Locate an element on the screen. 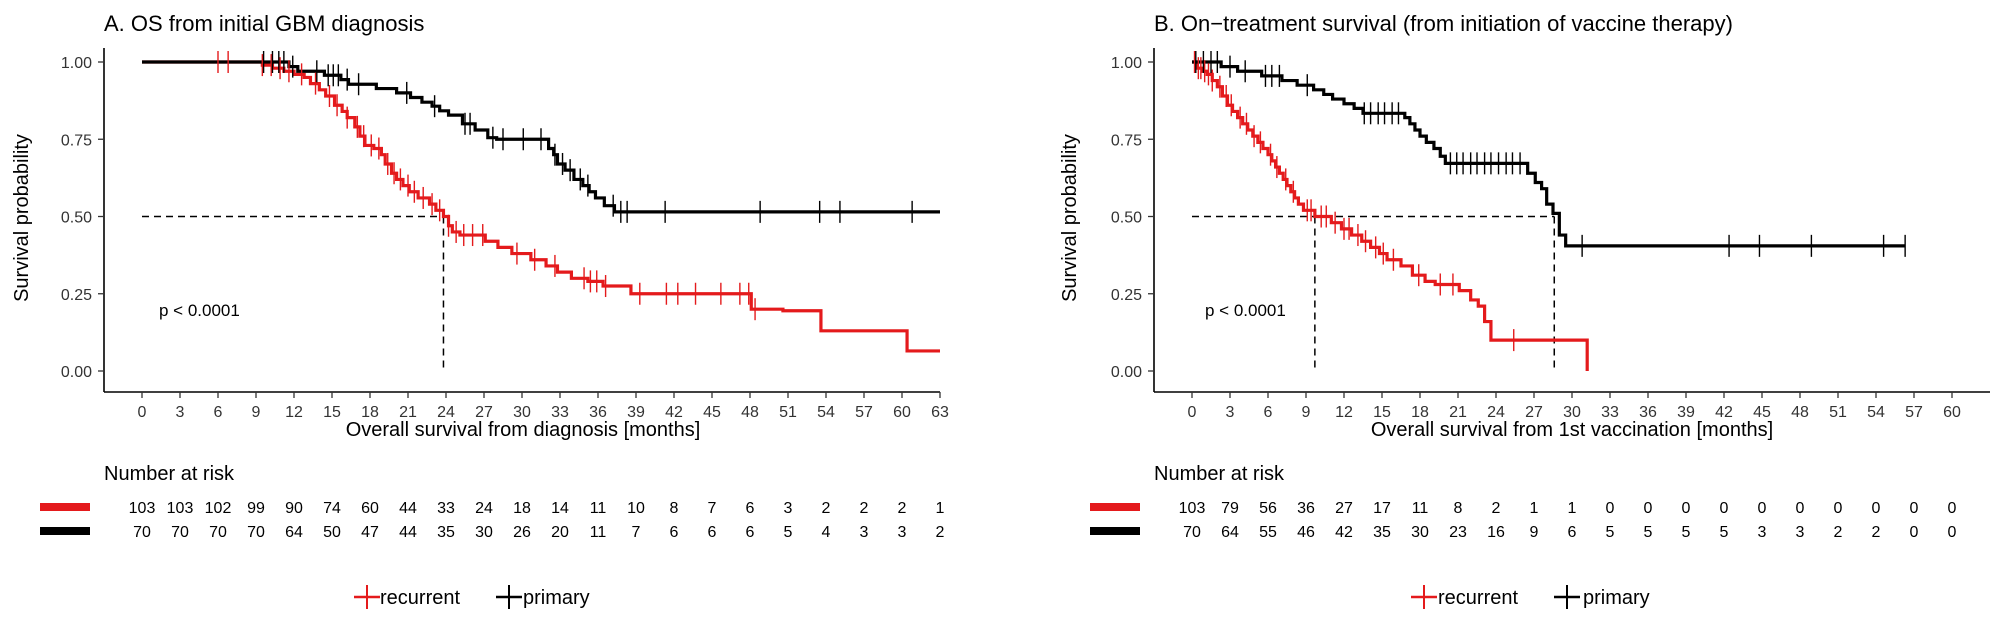 This screenshot has width=2000, height=625. risk-value-recurrent: 11 is located at coordinates (598, 508).